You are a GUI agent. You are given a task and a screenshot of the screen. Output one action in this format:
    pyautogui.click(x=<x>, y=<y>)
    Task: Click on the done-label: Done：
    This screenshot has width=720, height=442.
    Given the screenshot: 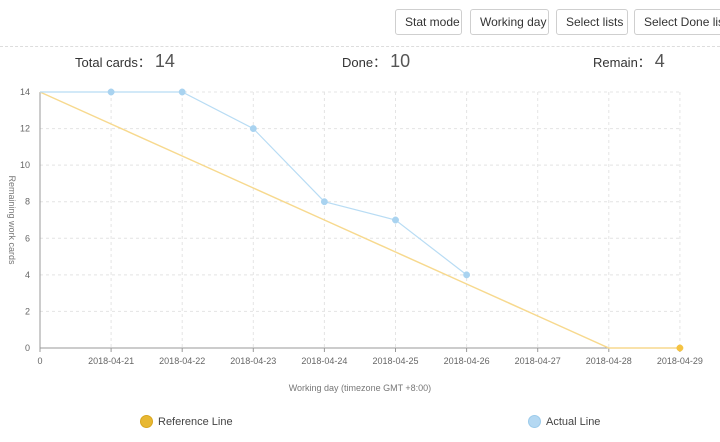 What is the action you would take?
    pyautogui.click(x=364, y=62)
    